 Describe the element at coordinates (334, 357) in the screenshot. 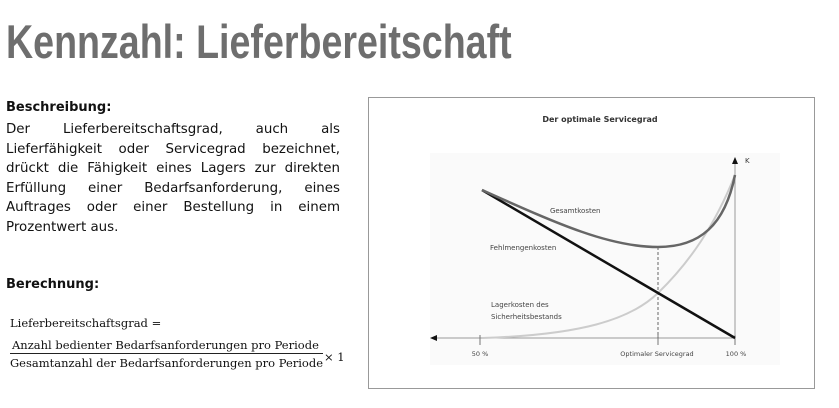

I see `formula-multiplier: × 1` at that location.